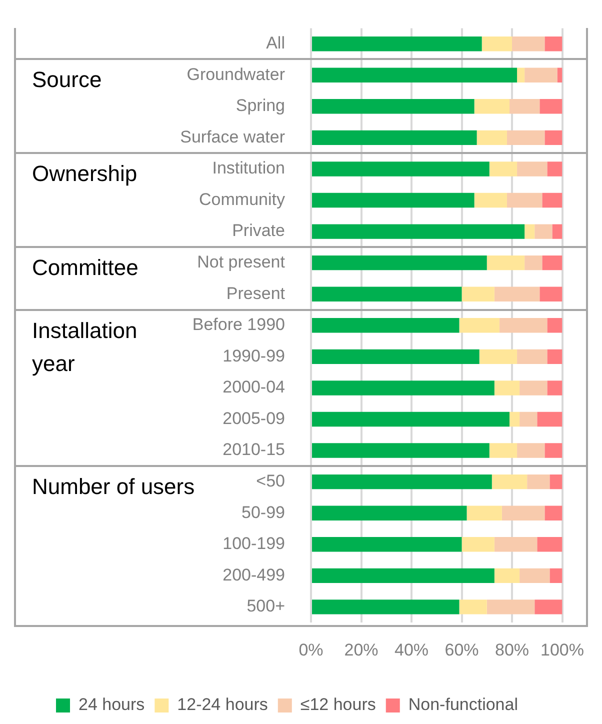  Describe the element at coordinates (253, 574) in the screenshot. I see `y-tick-label: 200-499` at that location.